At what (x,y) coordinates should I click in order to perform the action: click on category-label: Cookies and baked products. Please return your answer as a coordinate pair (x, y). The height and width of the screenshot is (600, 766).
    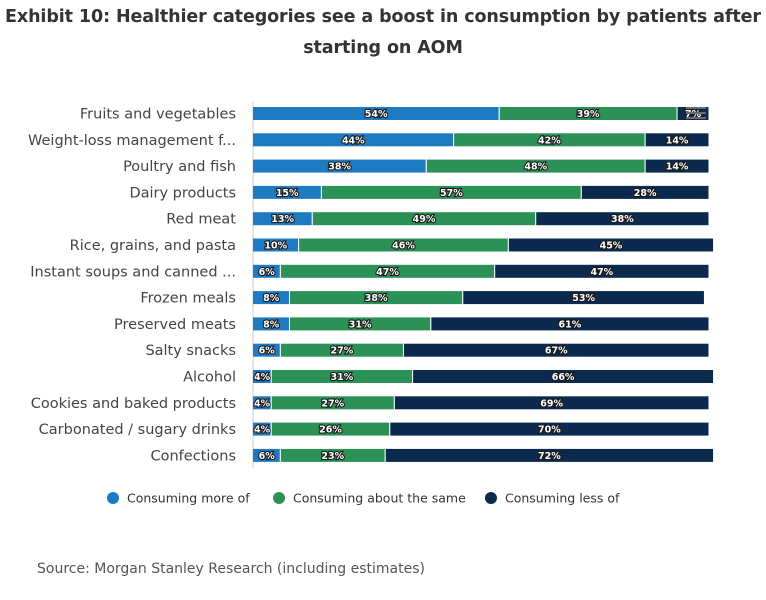
    Looking at the image, I should click on (133, 404).